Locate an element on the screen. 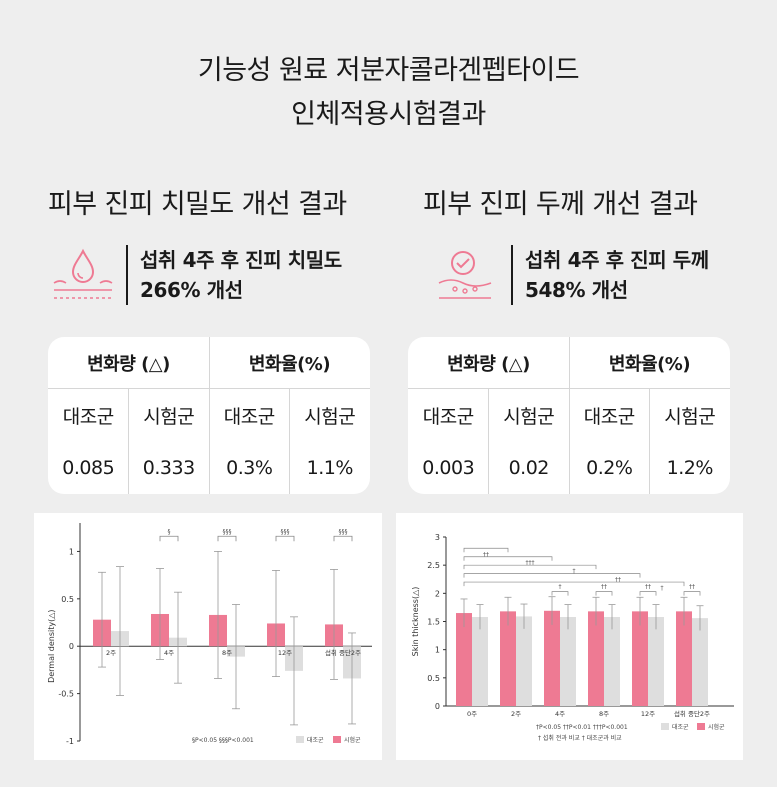 Image resolution: width=777 pixels, height=787 pixels. thickness-summary-line1: 섭취 4주 후 진피 두께 is located at coordinates (617, 260).